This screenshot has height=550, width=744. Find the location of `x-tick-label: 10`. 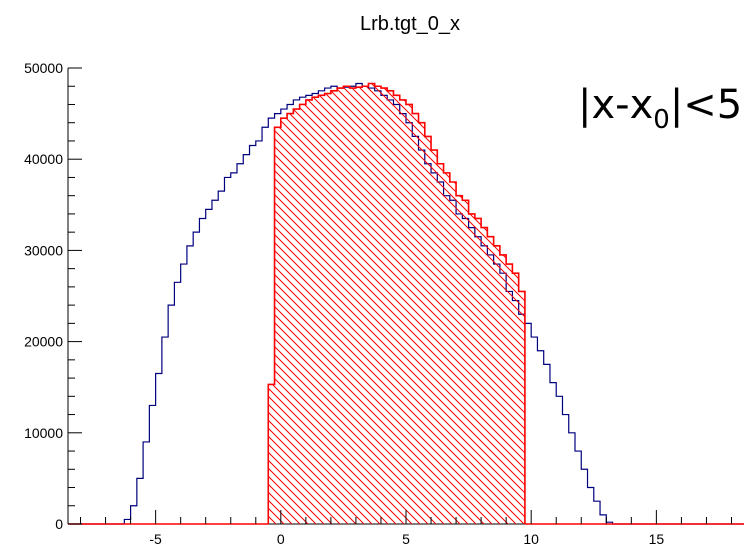

x-tick-label: 10 is located at coordinates (531, 539).